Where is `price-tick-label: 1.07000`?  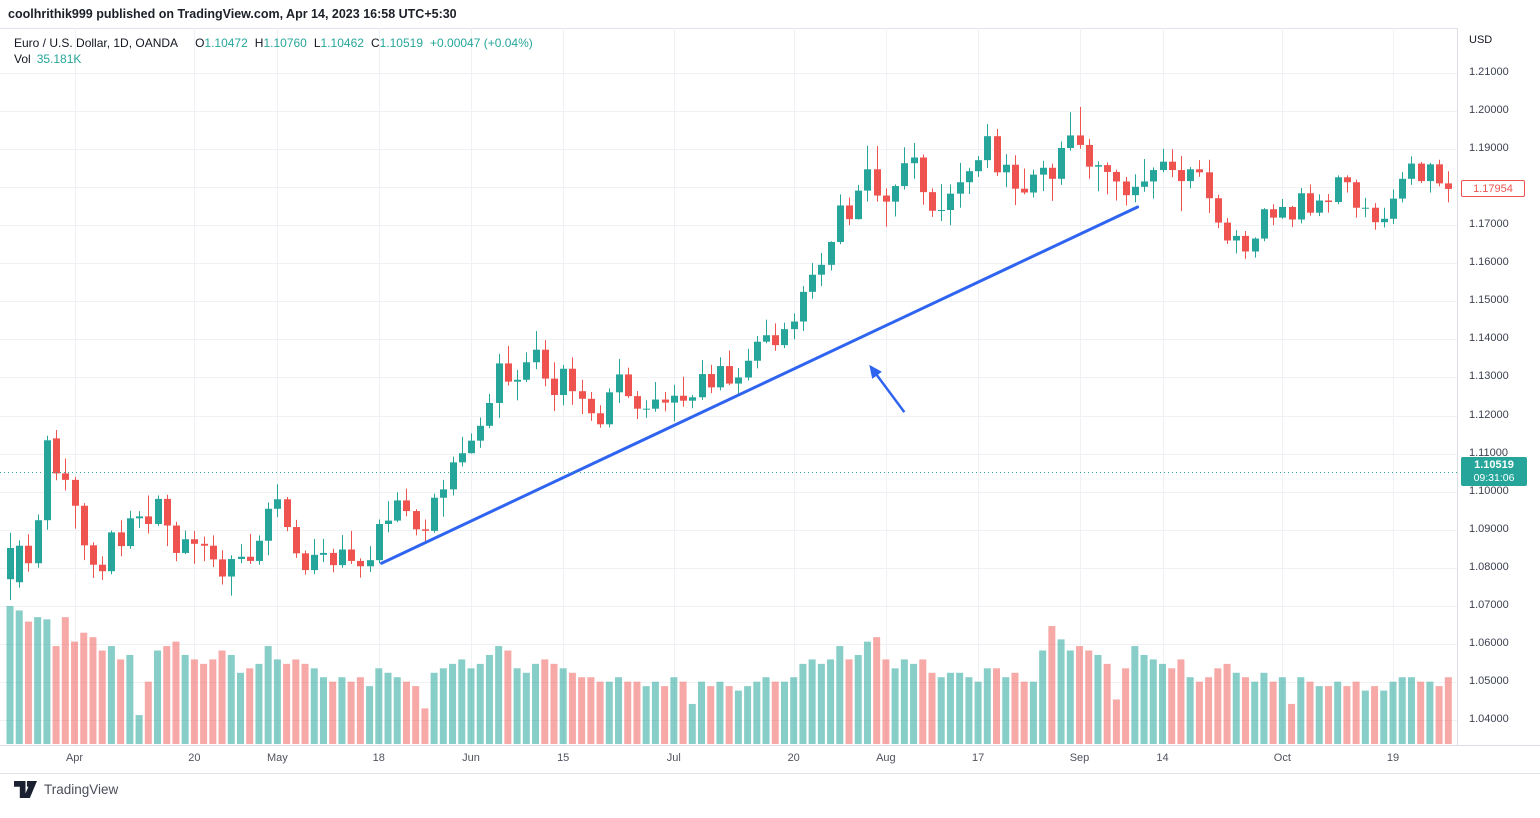
price-tick-label: 1.07000 is located at coordinates (1489, 604).